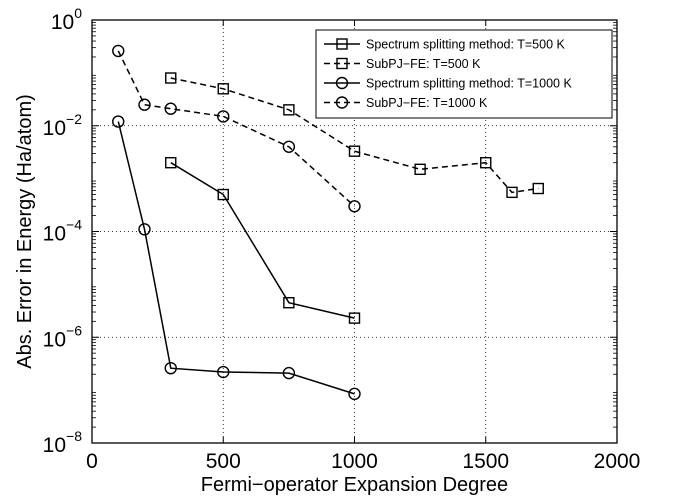 The image size is (673, 502). What do you see at coordinates (63, 336) in the screenshot?
I see `y-tick-label: 10⁻⁶` at bounding box center [63, 336].